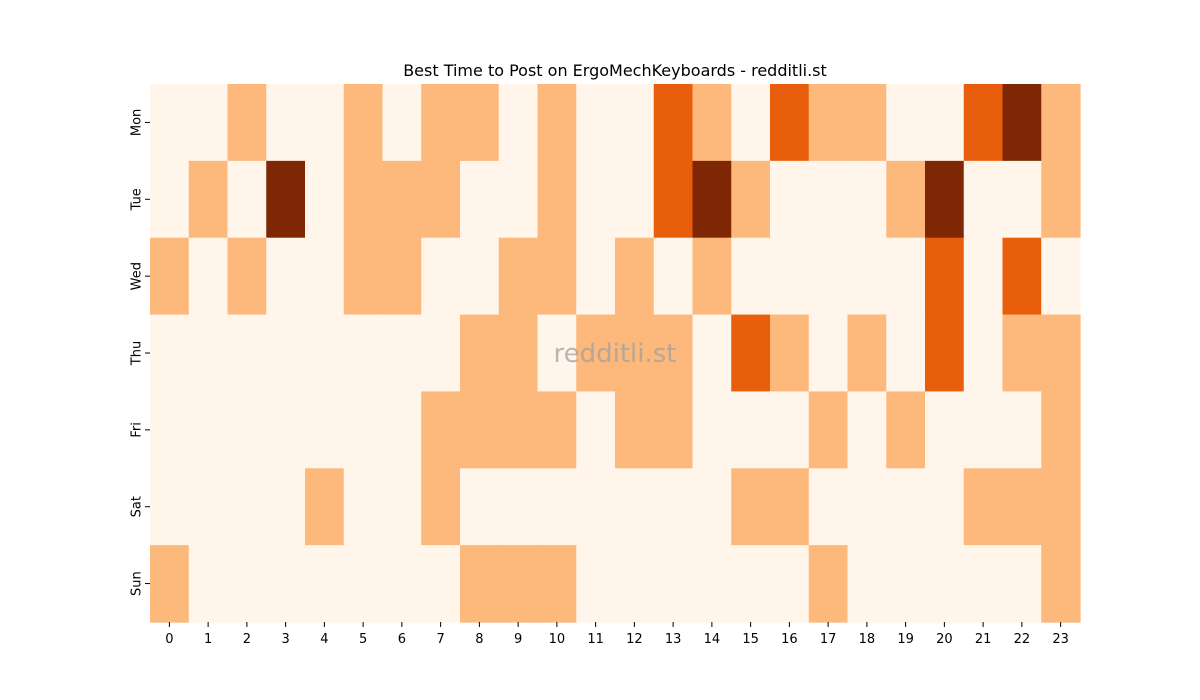  What do you see at coordinates (518, 639) in the screenshot?
I see `x-tick-label-9: 9` at bounding box center [518, 639].